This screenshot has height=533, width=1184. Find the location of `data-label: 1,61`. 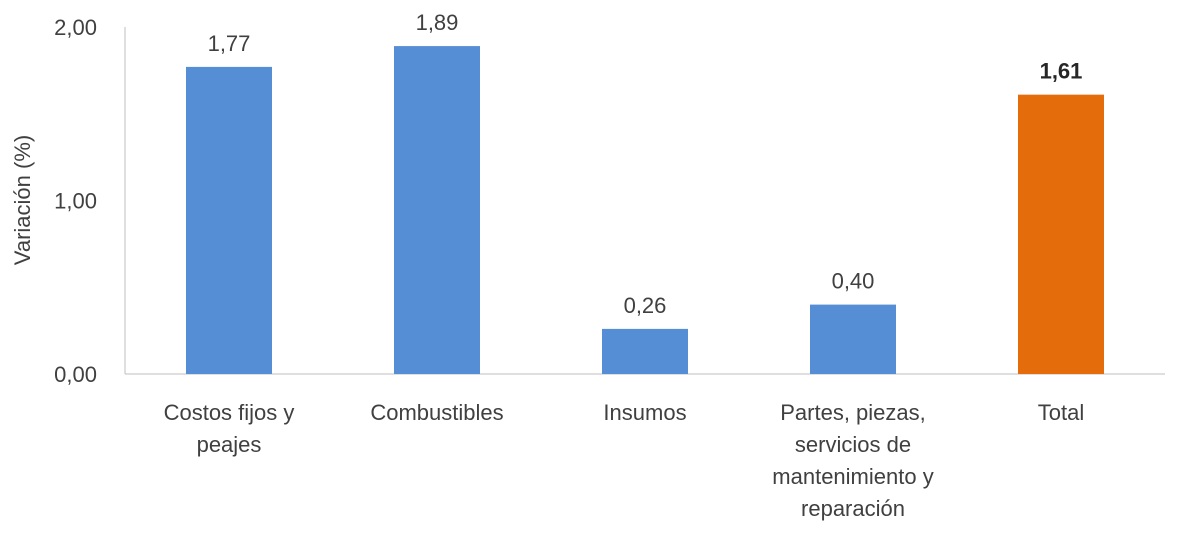

data-label: 1,61 is located at coordinates (1061, 71).